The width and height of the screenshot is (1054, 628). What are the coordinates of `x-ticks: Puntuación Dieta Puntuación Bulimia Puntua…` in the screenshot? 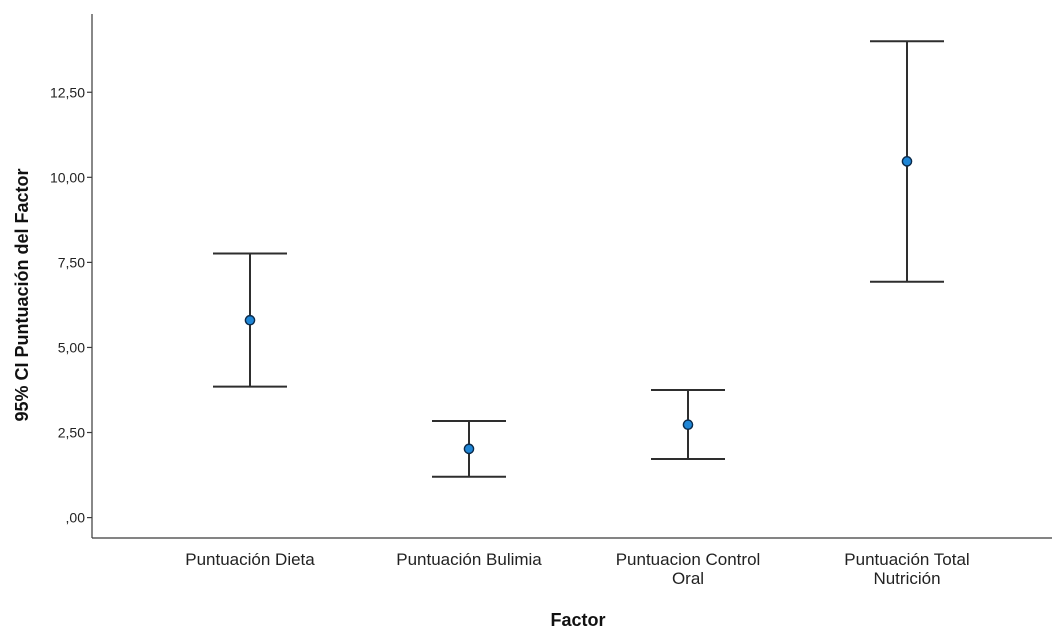 It's located at (577, 569).